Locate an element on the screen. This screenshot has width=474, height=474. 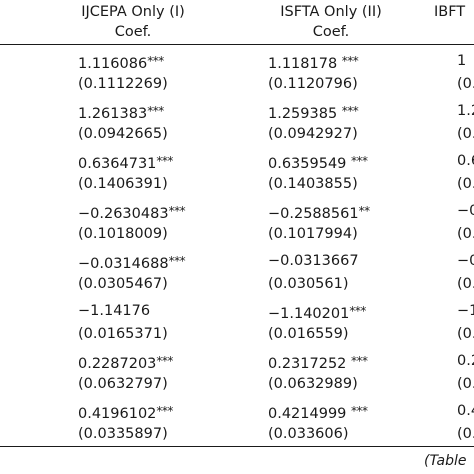
standard-error-value: (0.1403855) is located at coordinates (313, 184).